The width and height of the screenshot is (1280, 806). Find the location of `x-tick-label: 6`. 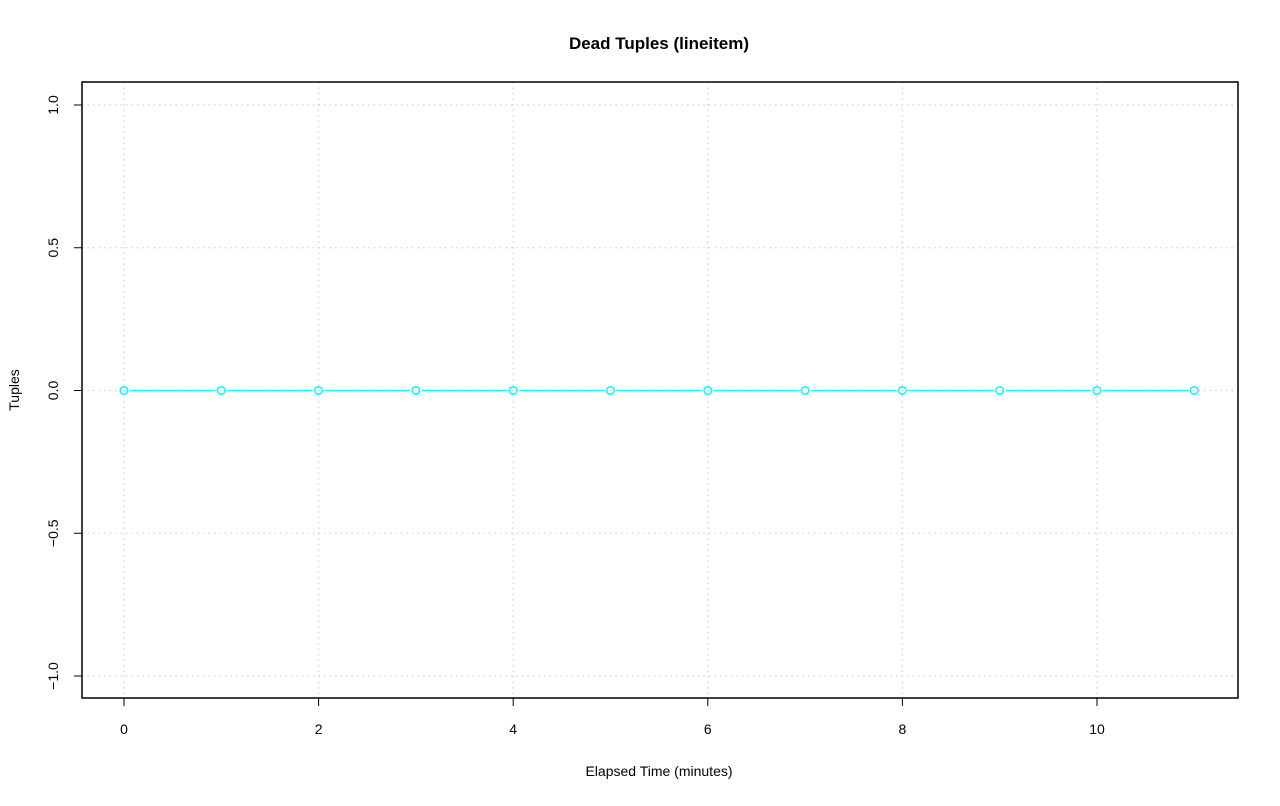

x-tick-label: 6 is located at coordinates (708, 729).